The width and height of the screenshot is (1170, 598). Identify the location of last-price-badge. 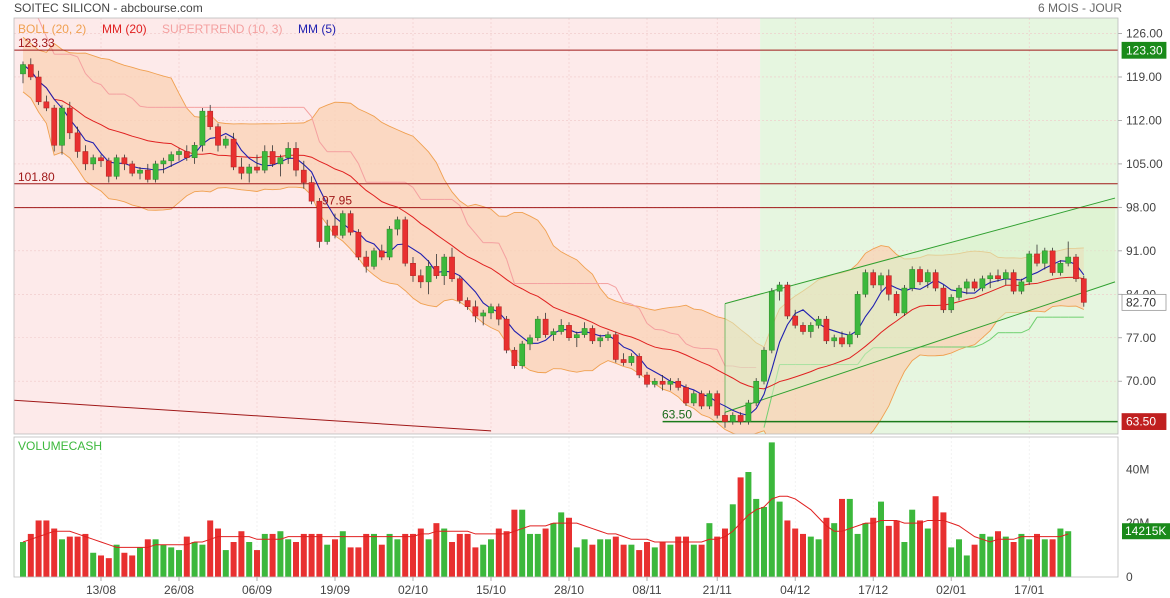
(1144, 421).